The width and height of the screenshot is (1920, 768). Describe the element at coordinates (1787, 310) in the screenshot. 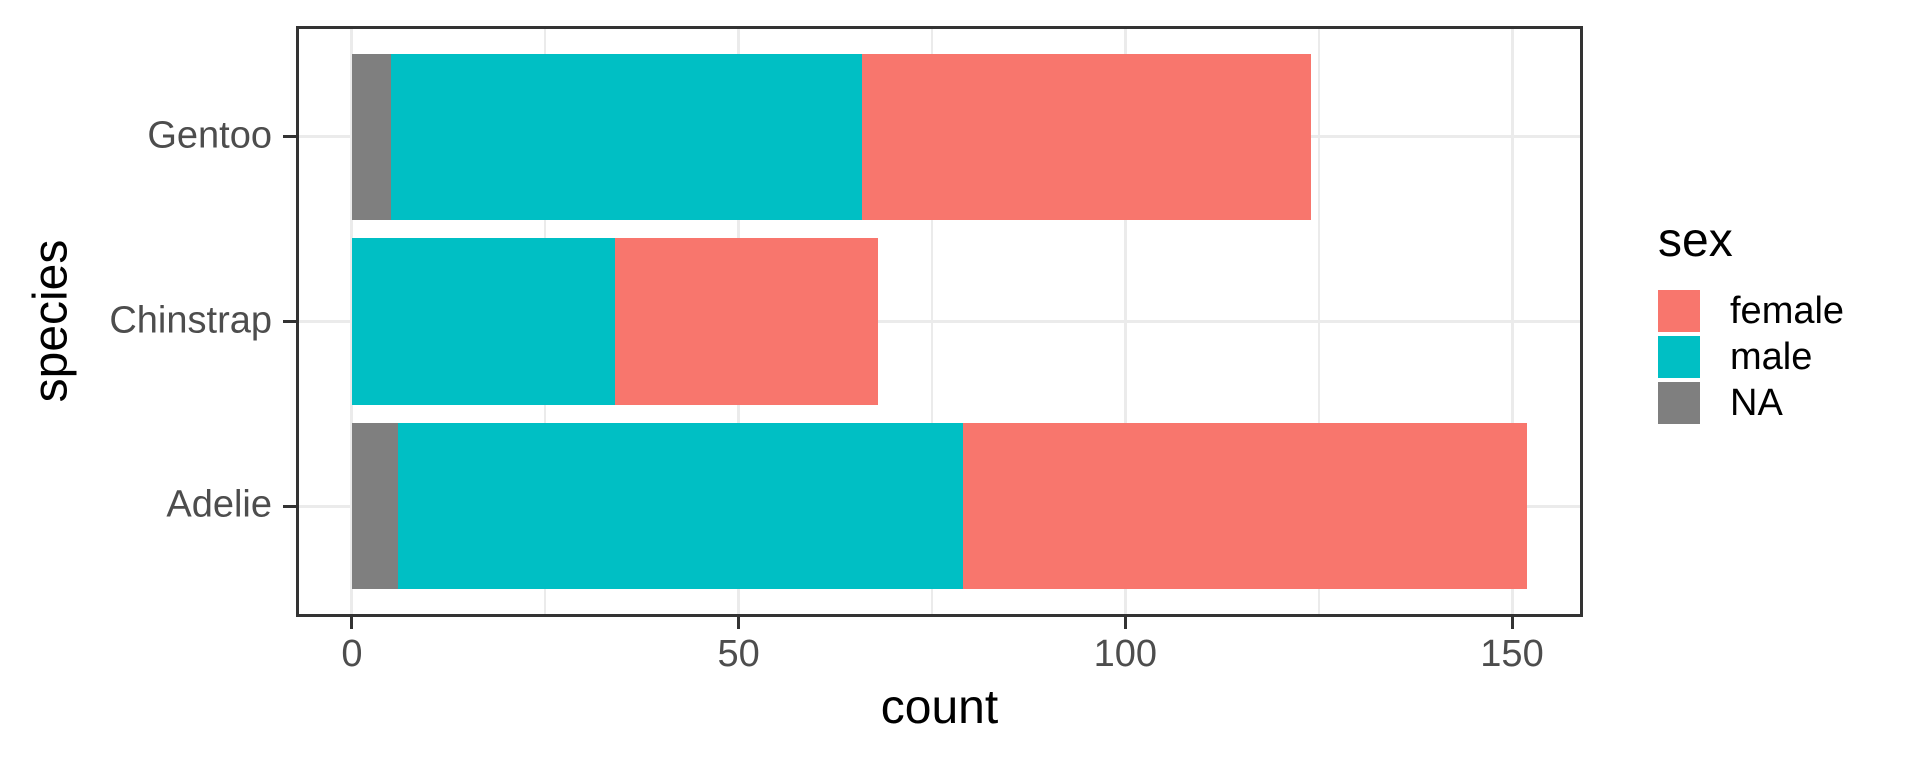

I see `legend-label: female` at that location.